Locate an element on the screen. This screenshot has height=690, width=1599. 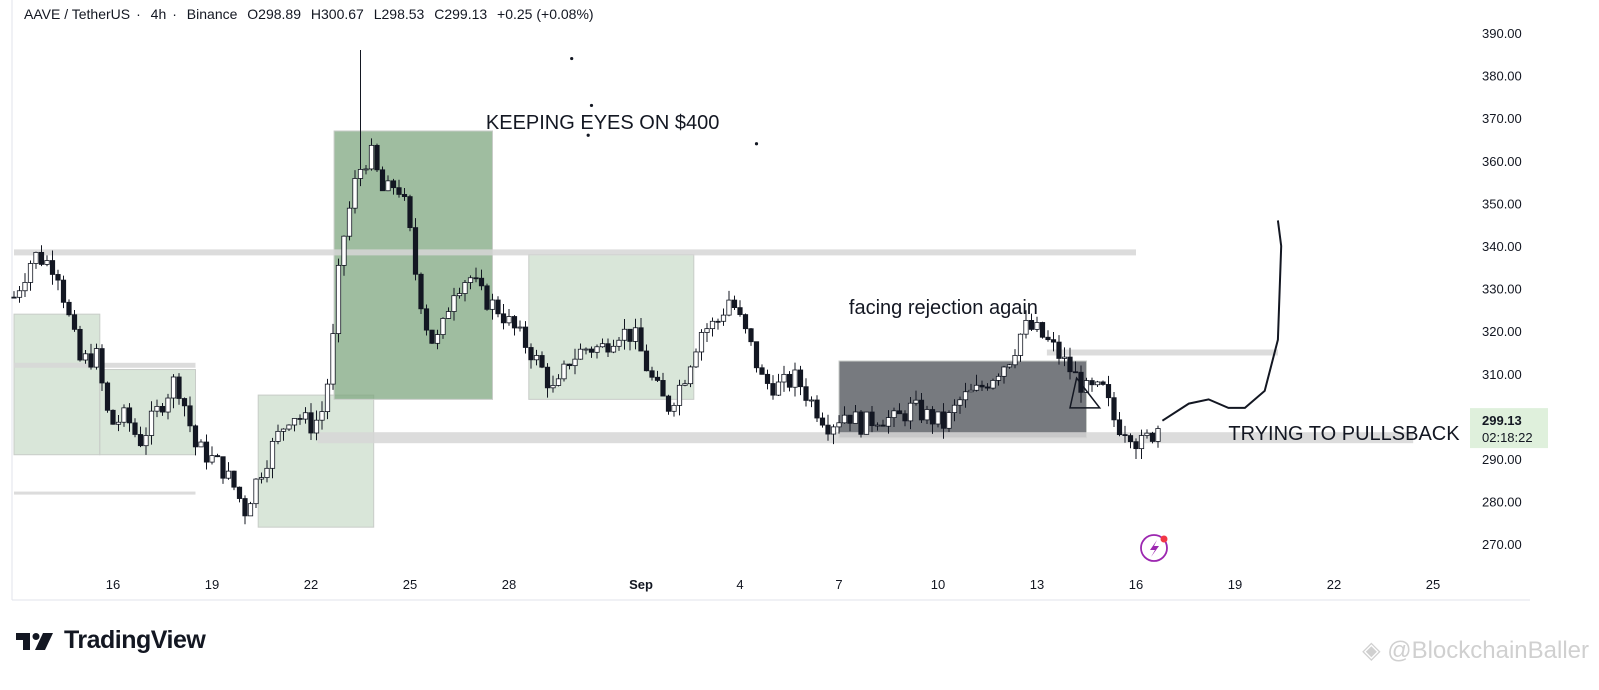
tradingview-logo: TradingView is located at coordinates (111, 640).